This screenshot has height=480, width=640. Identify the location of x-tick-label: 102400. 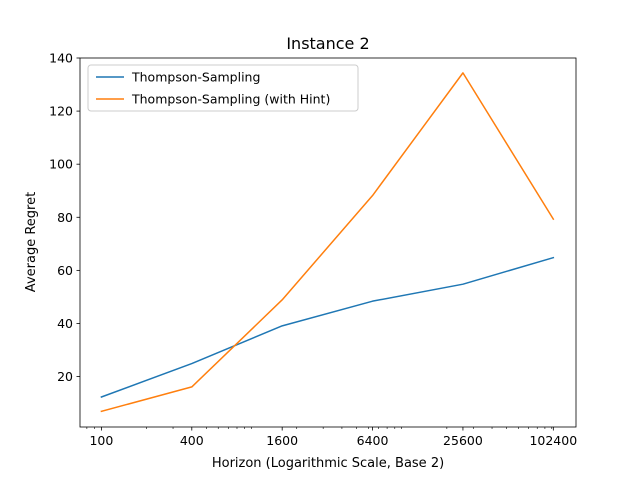
(553, 440).